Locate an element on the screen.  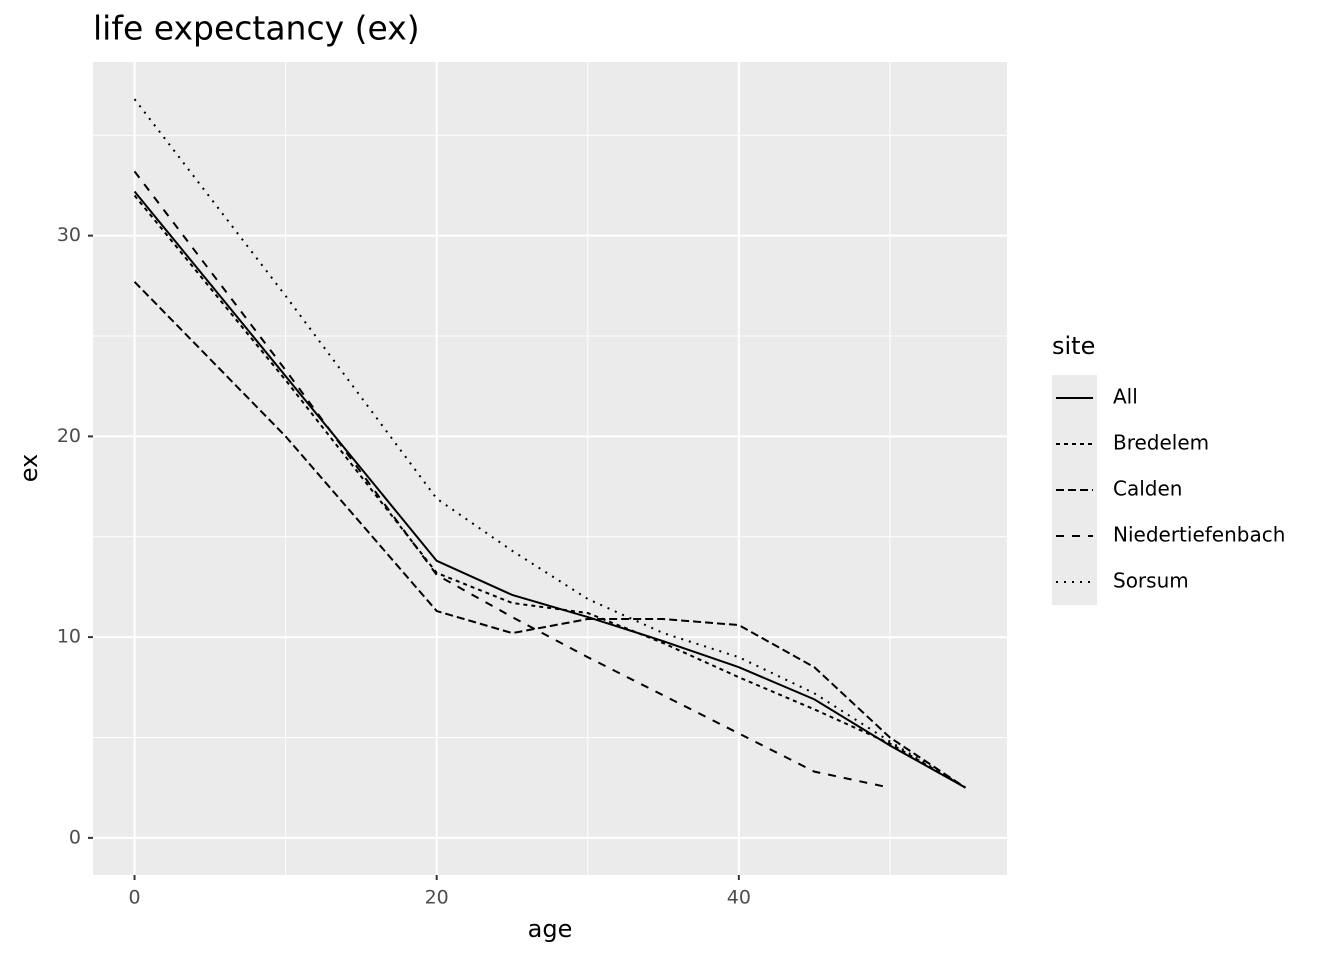
legend: All Bredelem Calden Niedertiefenbach Sorsum is located at coordinates (1168, 490).